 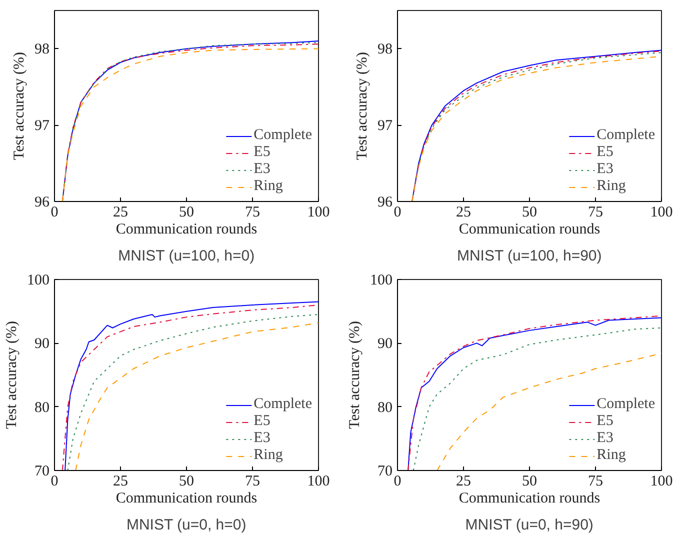 What do you see at coordinates (186, 256) in the screenshot?
I see `text: MNIST (u=100, h=0)` at bounding box center [186, 256].